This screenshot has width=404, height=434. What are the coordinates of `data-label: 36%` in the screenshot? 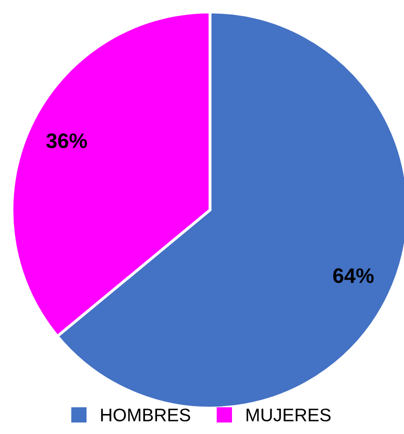 It's located at (66, 140).